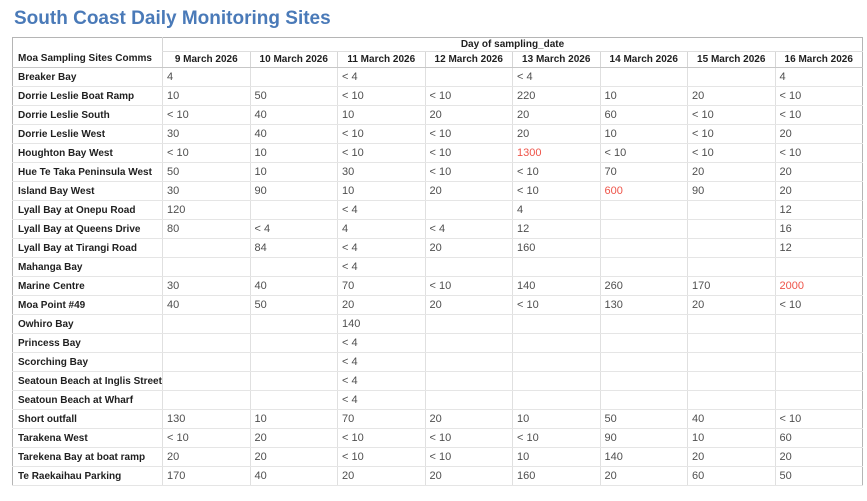  Describe the element at coordinates (87, 172) in the screenshot. I see `site-name: Hue Te Taka Peninsula West` at that location.